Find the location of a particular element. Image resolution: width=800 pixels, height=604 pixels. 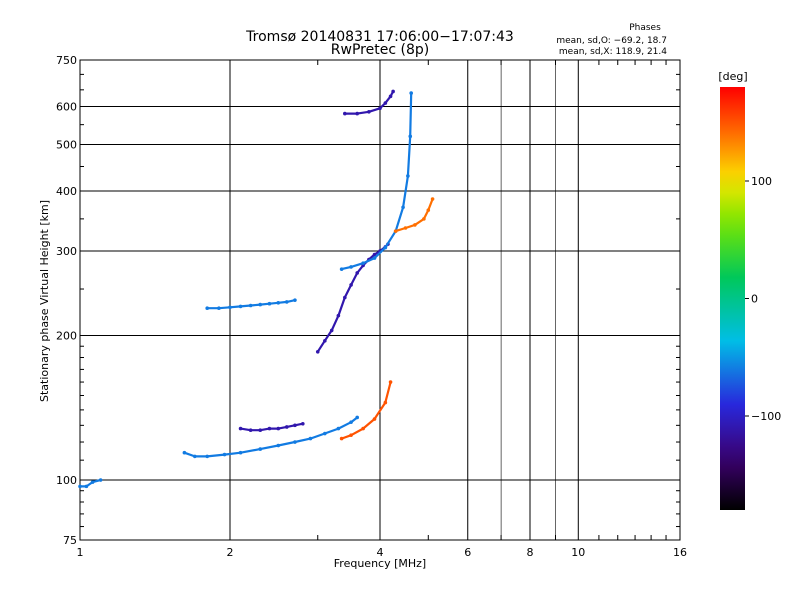

x-tick-label: 1 is located at coordinates (80, 552).